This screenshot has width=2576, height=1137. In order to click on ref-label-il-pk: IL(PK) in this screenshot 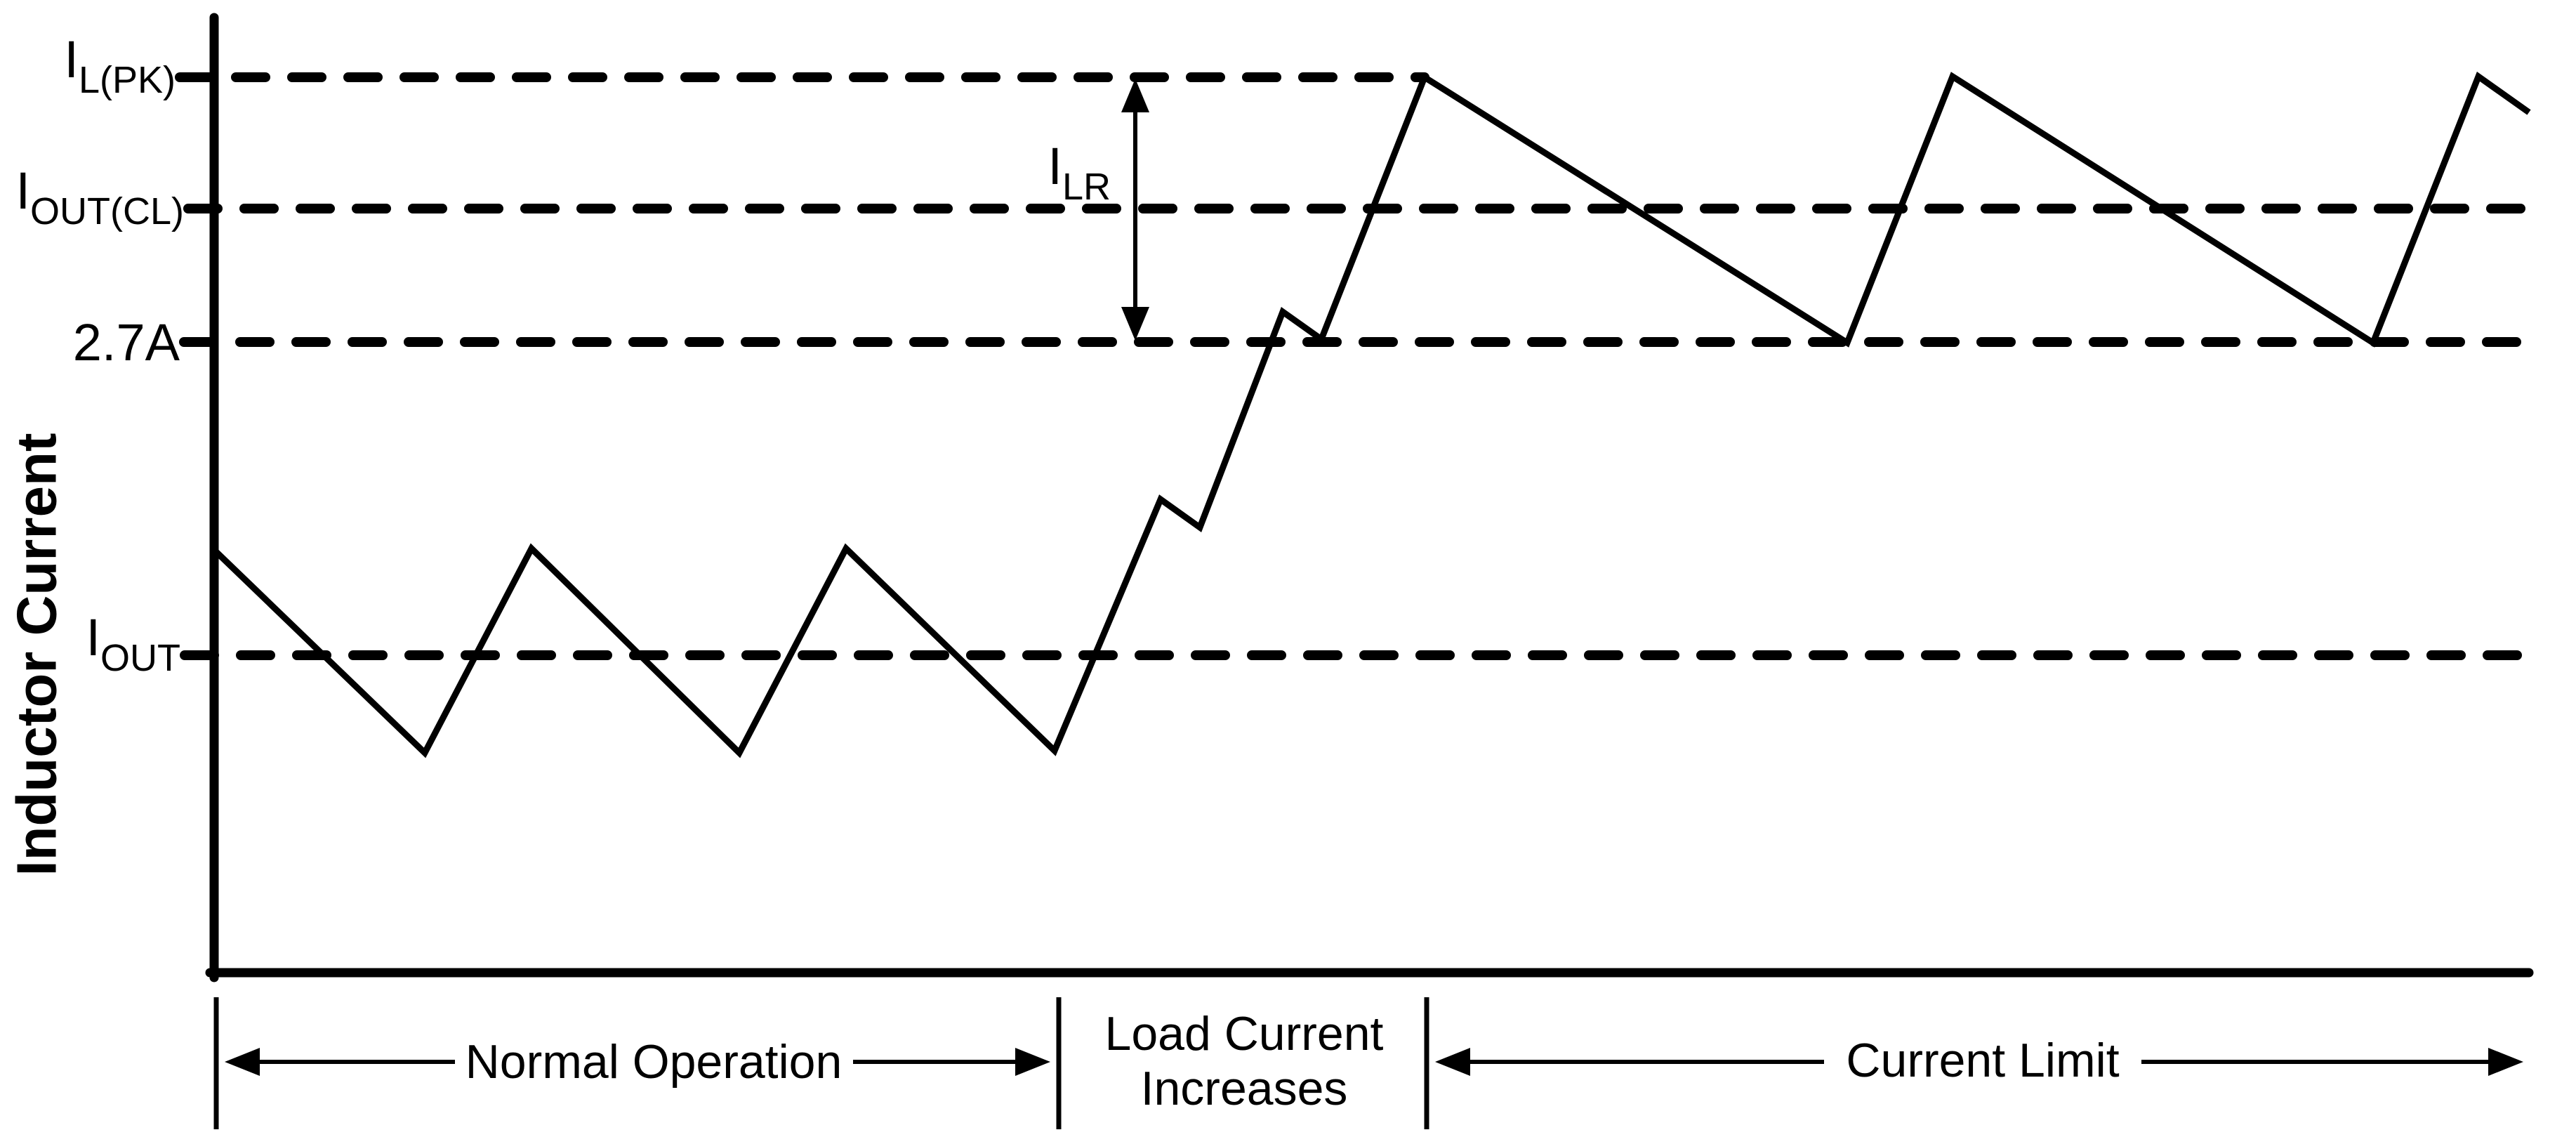, I will do `click(120, 65)`.